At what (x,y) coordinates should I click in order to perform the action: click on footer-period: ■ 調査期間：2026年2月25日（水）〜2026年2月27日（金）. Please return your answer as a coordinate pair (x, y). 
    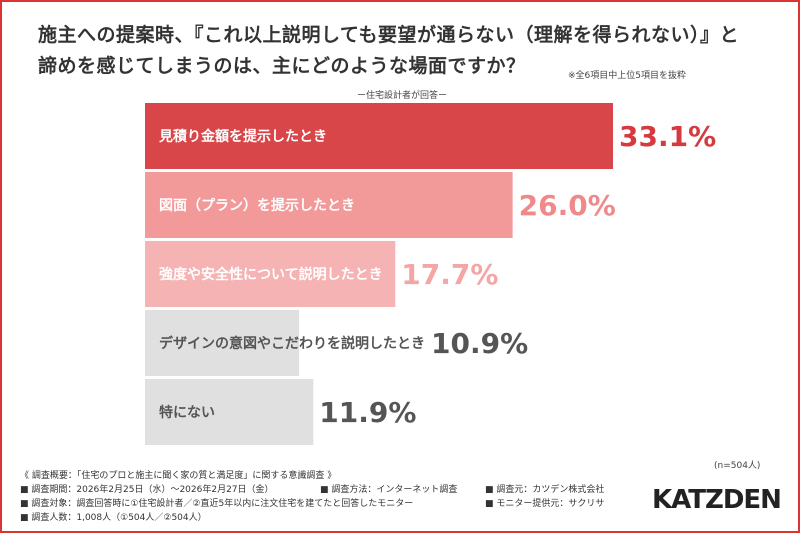
    Looking at the image, I should click on (147, 490).